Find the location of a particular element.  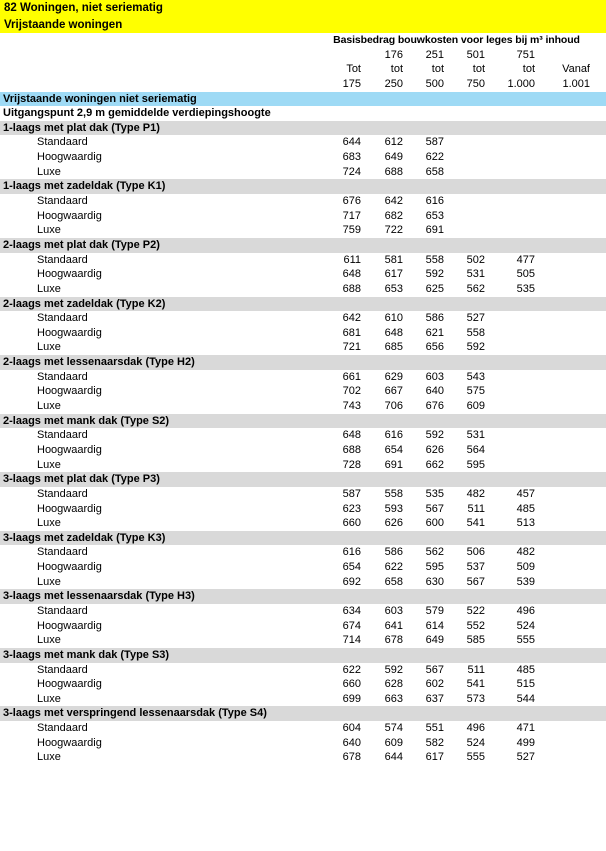

value-cell: 537 is located at coordinates (475, 567).